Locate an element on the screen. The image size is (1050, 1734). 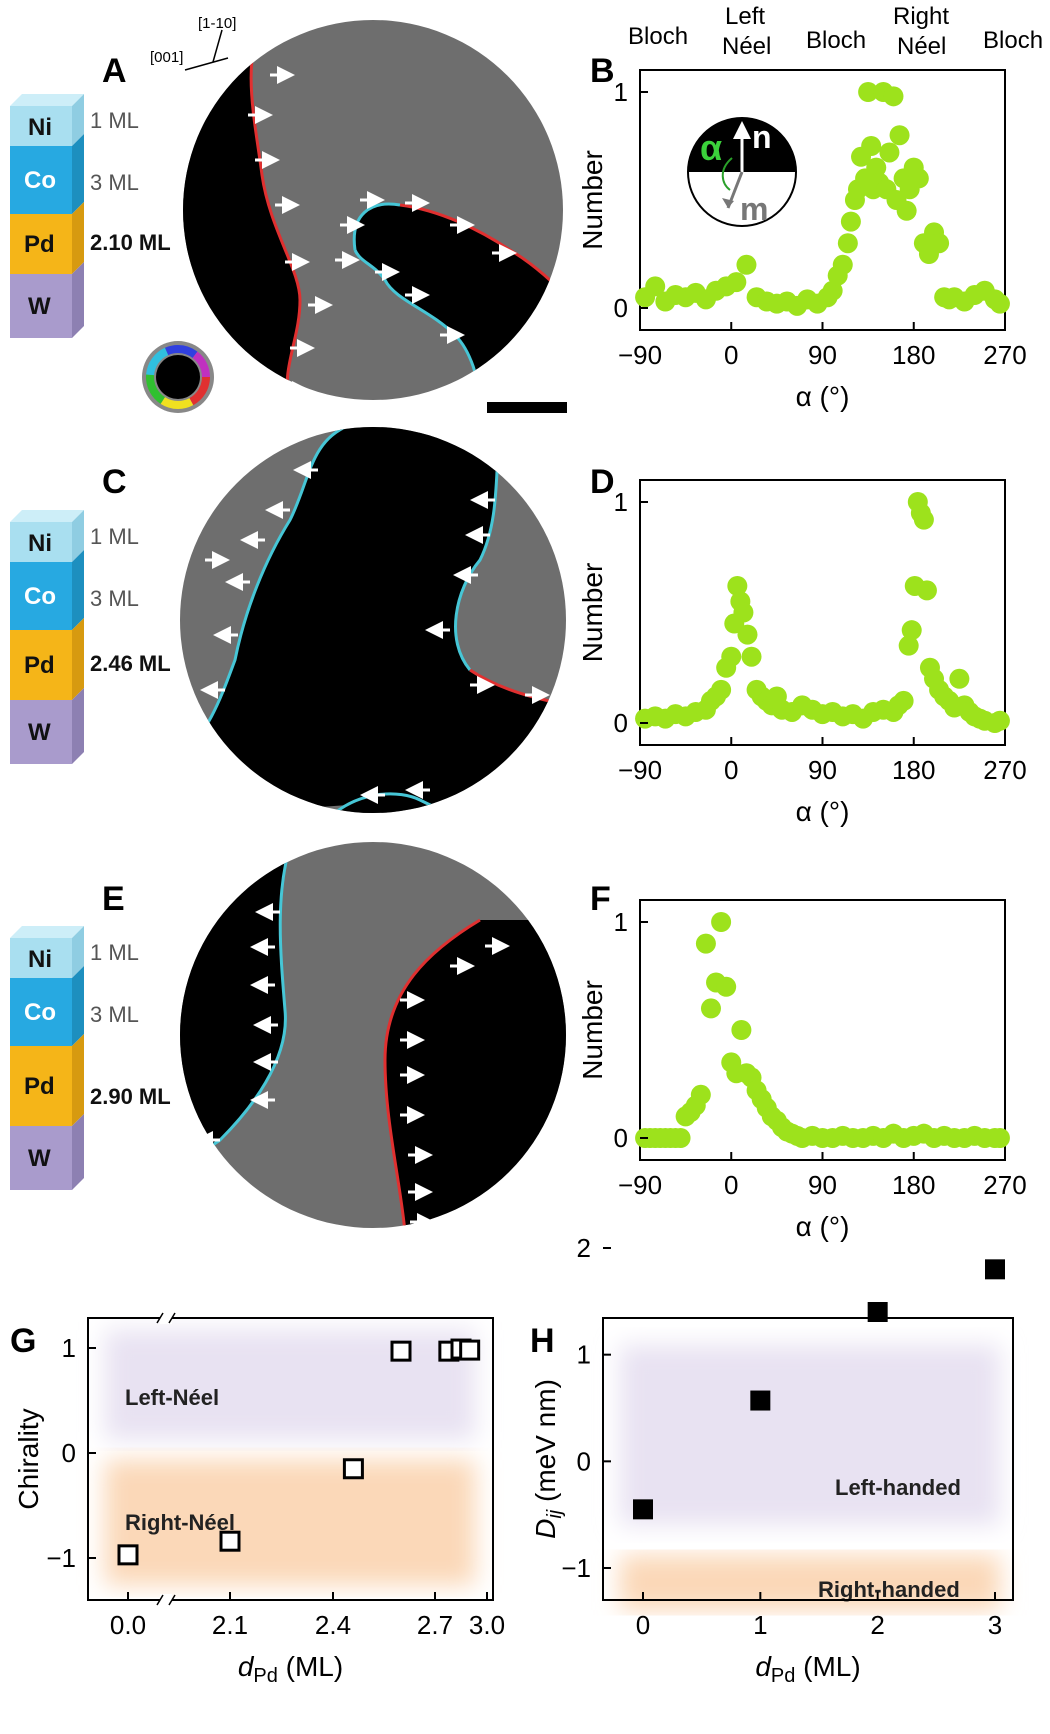
panel-letter-f: F is located at coordinates (600, 899).